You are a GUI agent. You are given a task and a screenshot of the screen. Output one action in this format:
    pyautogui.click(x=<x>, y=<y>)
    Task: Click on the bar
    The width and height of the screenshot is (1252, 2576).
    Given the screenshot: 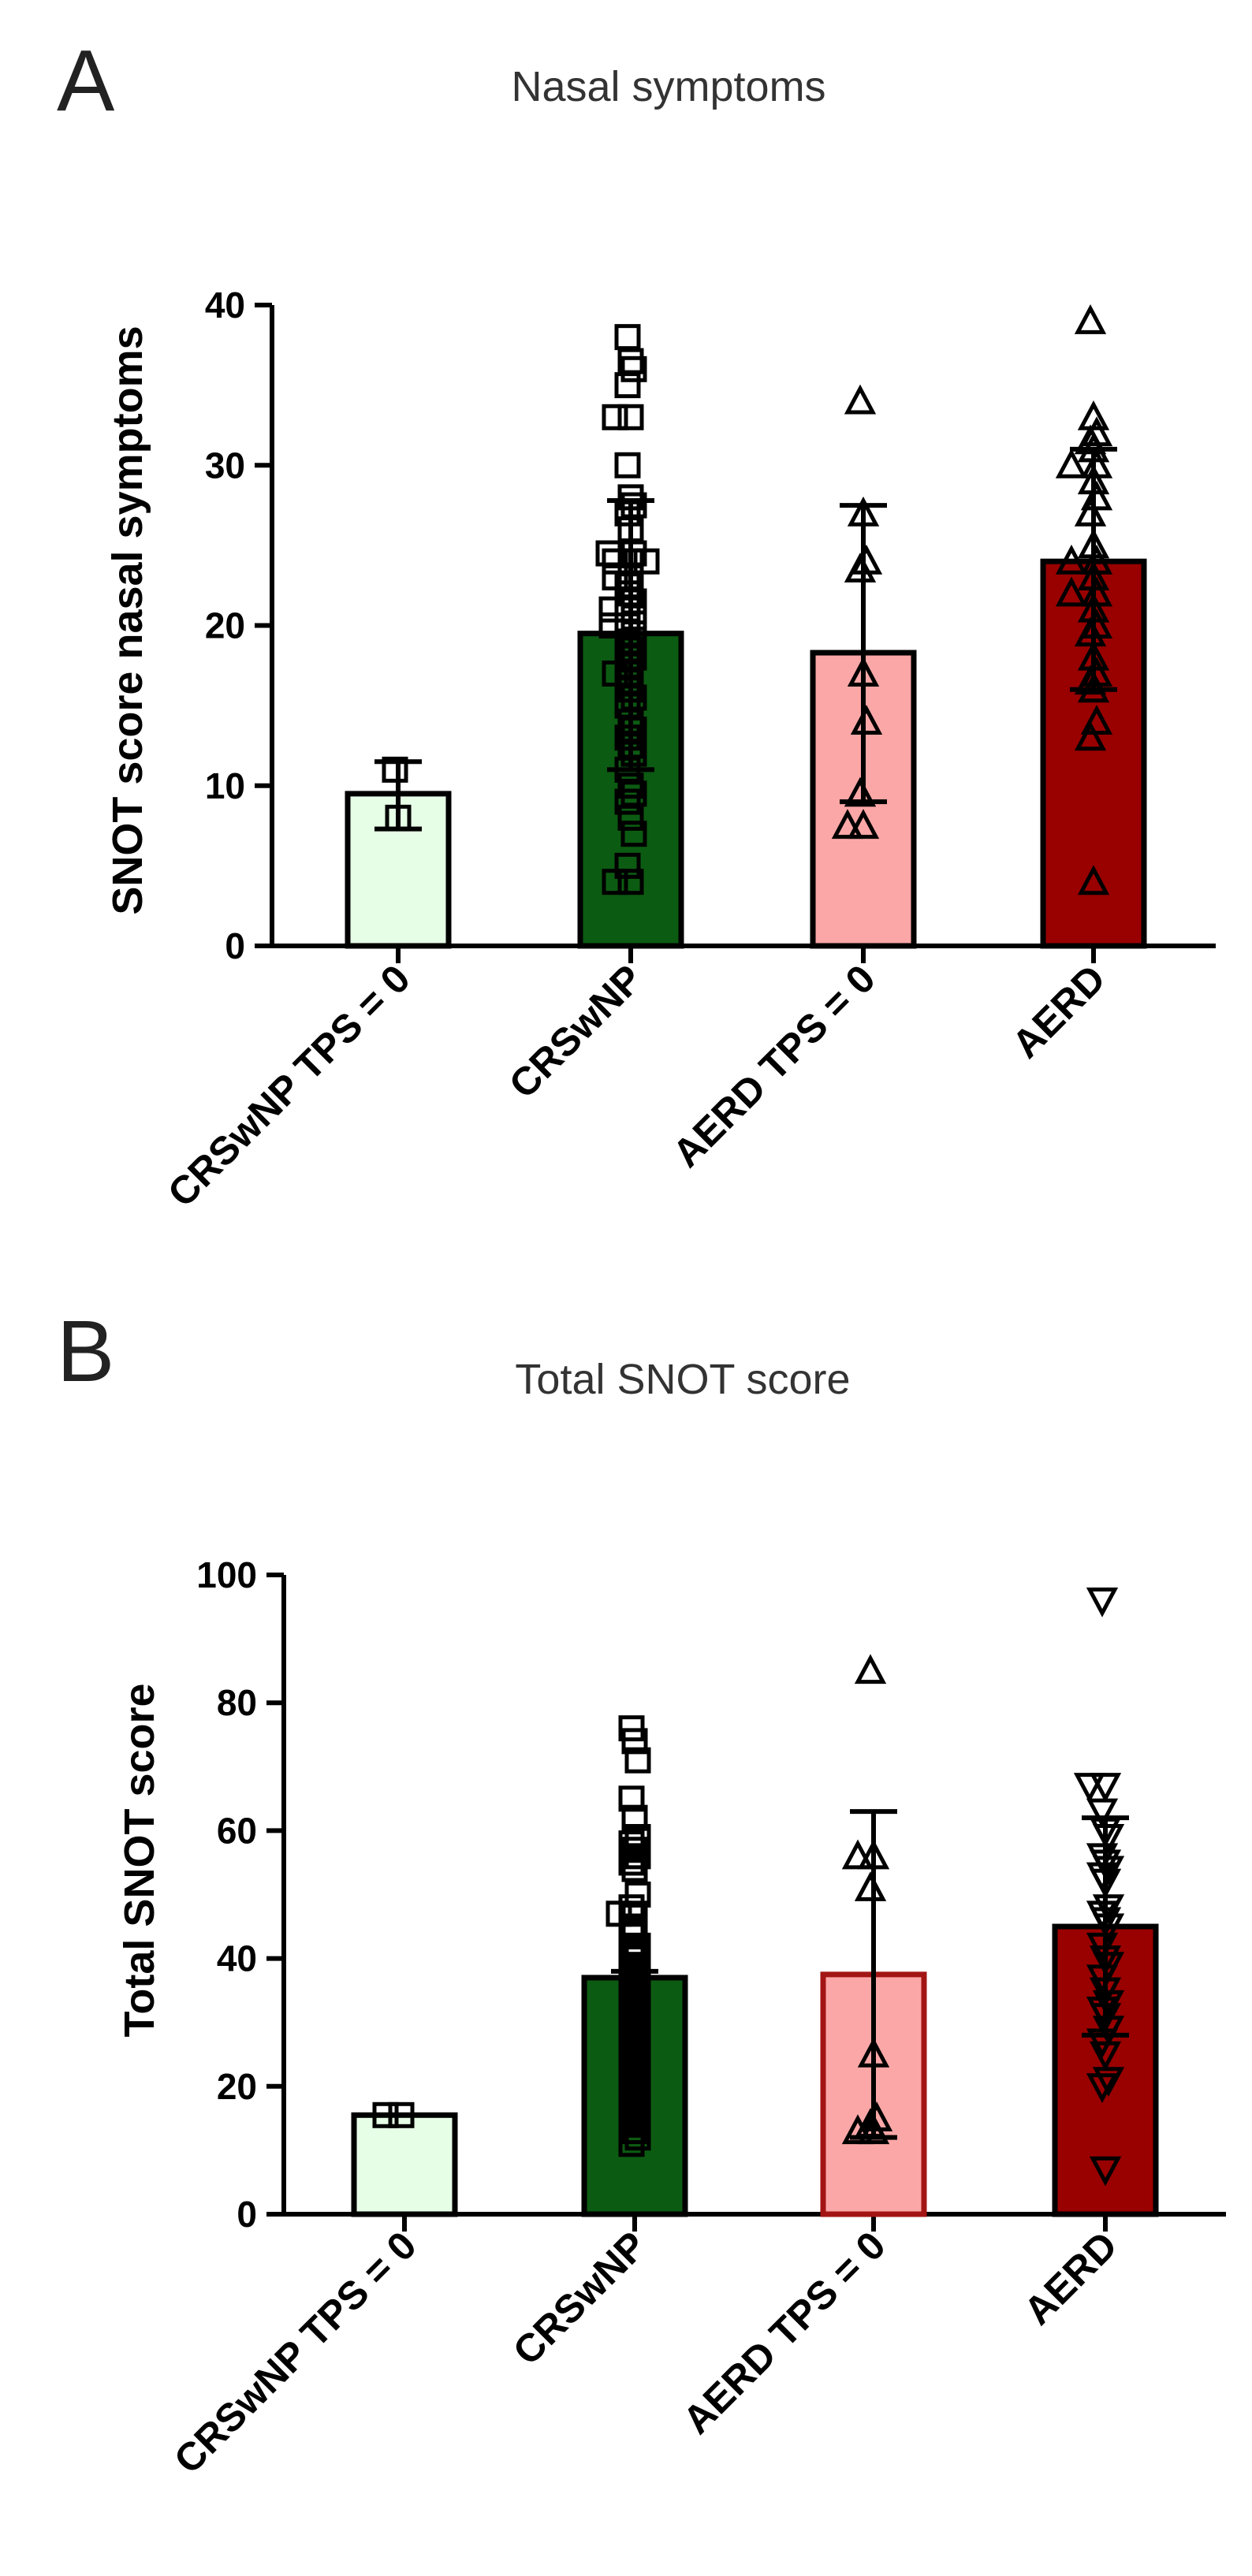 What is the action you would take?
    pyautogui.click(x=404, y=2164)
    